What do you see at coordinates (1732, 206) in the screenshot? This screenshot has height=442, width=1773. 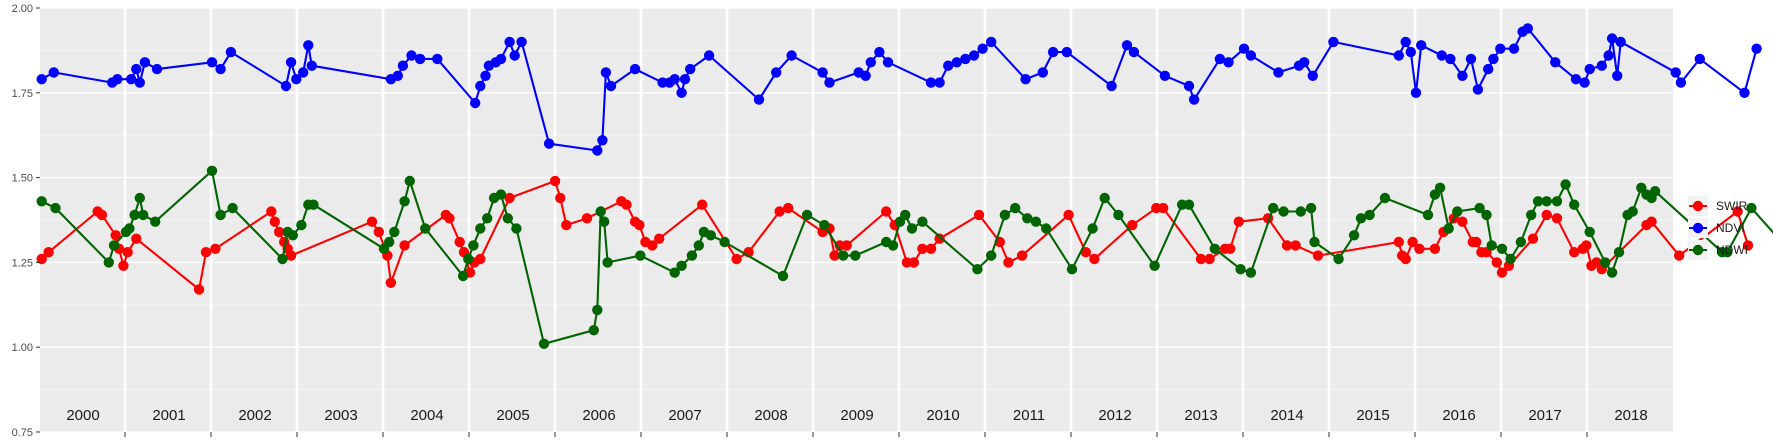 I see `legend-label: SWIR` at bounding box center [1732, 206].